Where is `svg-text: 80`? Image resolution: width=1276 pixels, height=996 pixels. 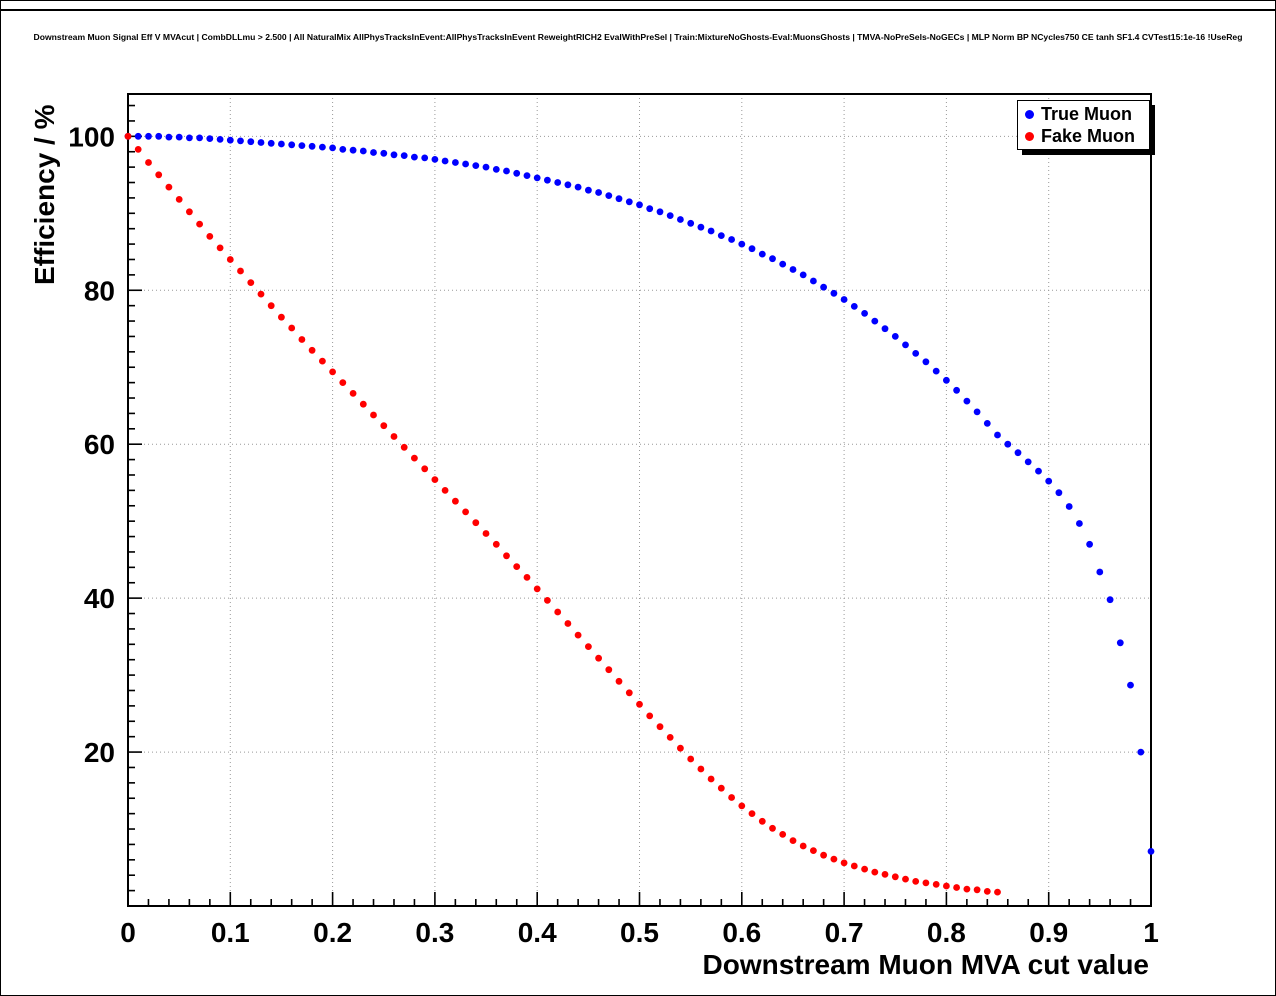 svg-text: 80 is located at coordinates (99, 290).